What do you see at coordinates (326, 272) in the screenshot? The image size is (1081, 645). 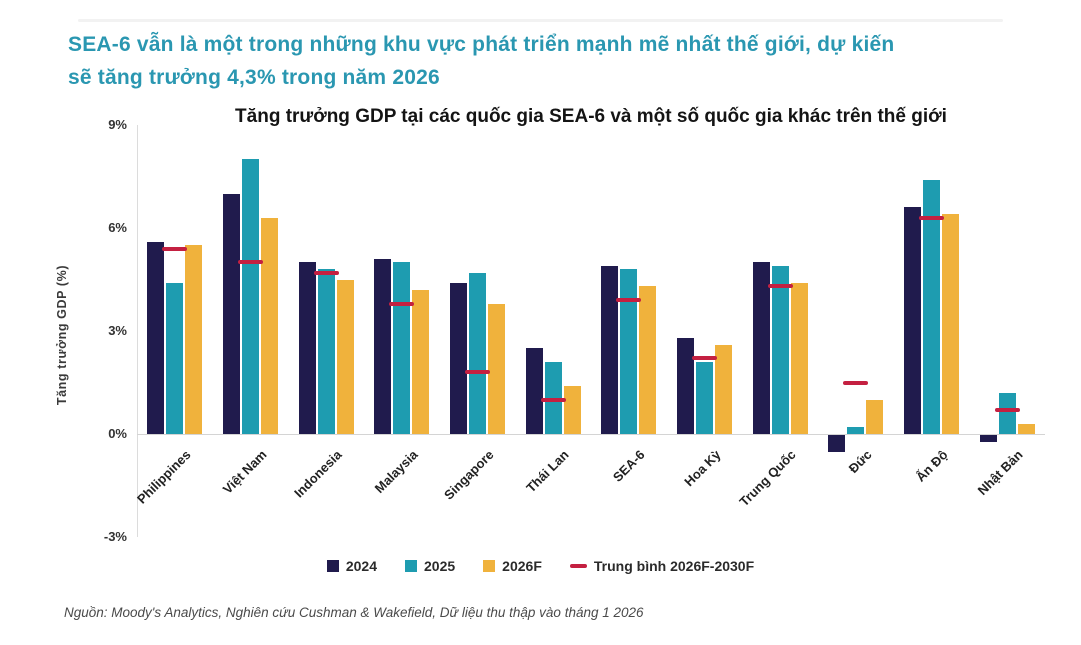 I see `avg-dash-indonesia` at bounding box center [326, 272].